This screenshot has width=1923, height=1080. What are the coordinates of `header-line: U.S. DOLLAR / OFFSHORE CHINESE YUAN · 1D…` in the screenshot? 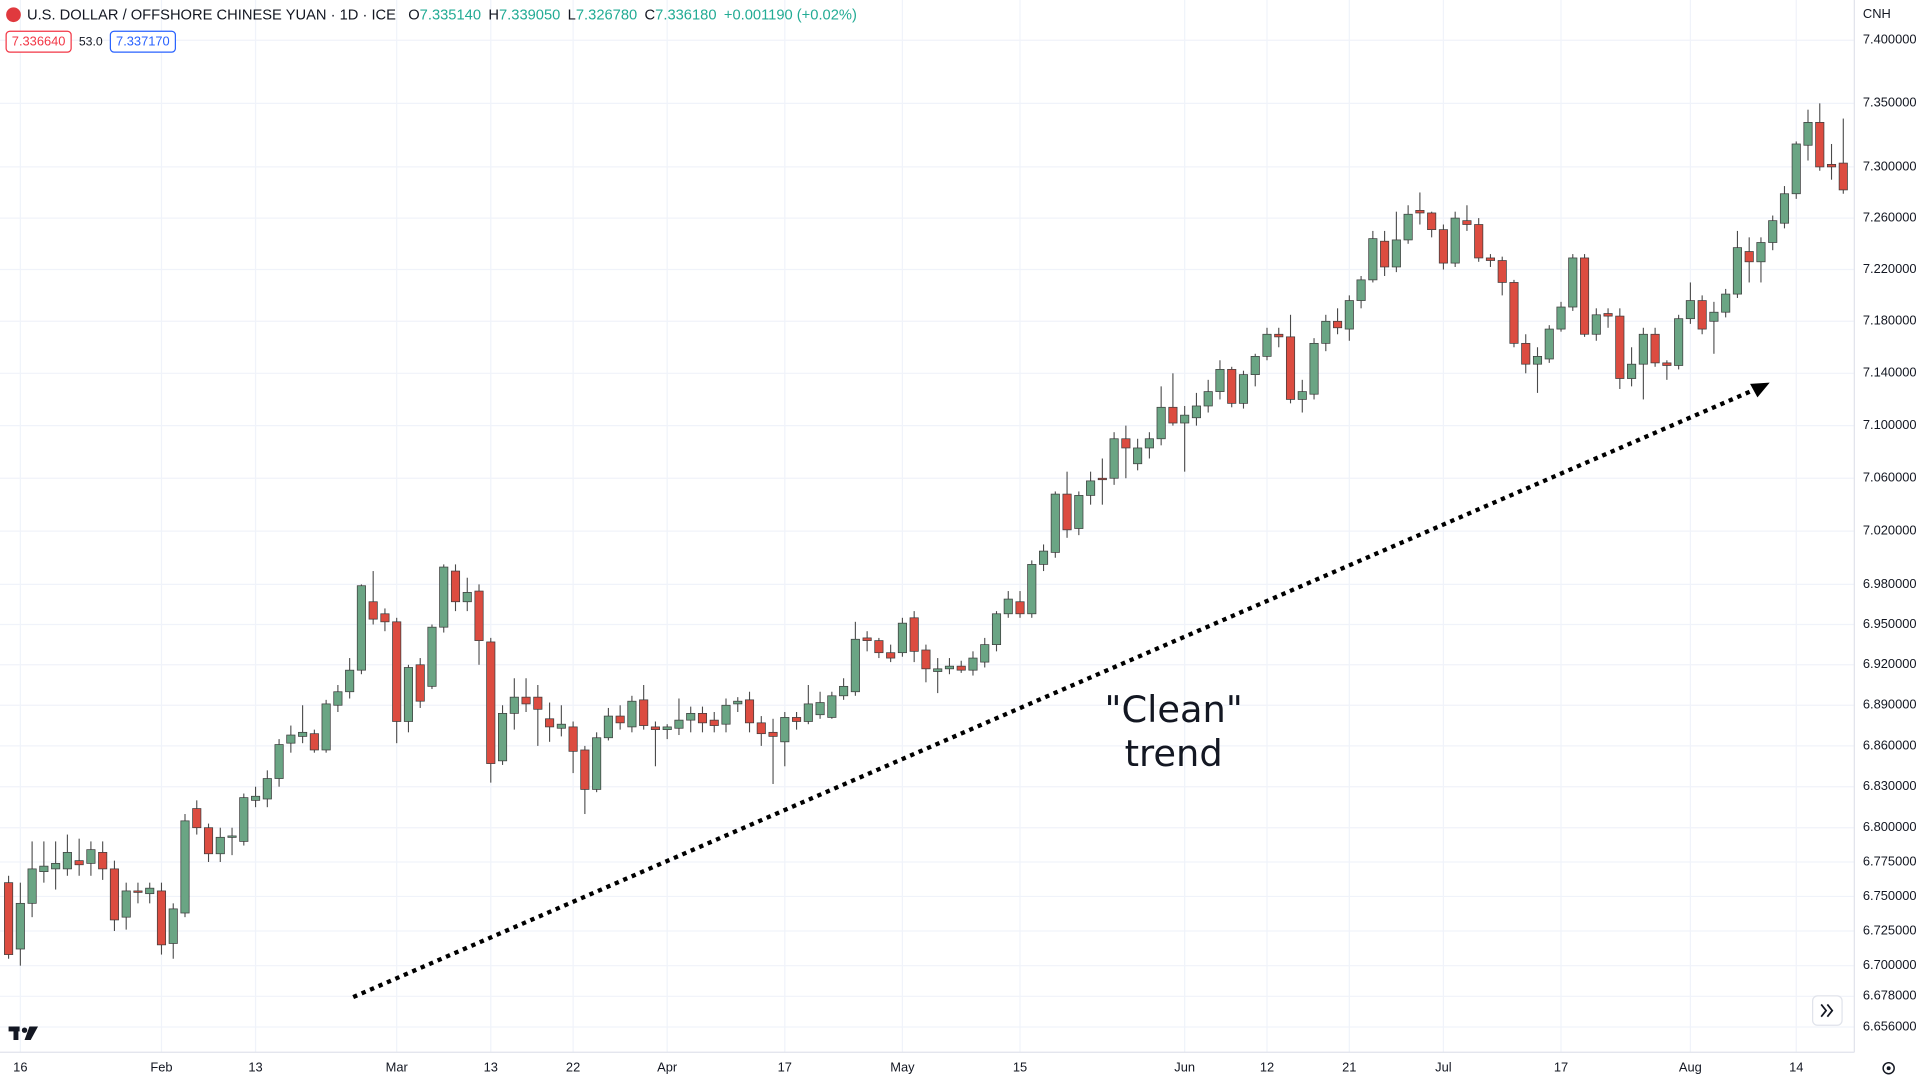 It's located at (442, 15).